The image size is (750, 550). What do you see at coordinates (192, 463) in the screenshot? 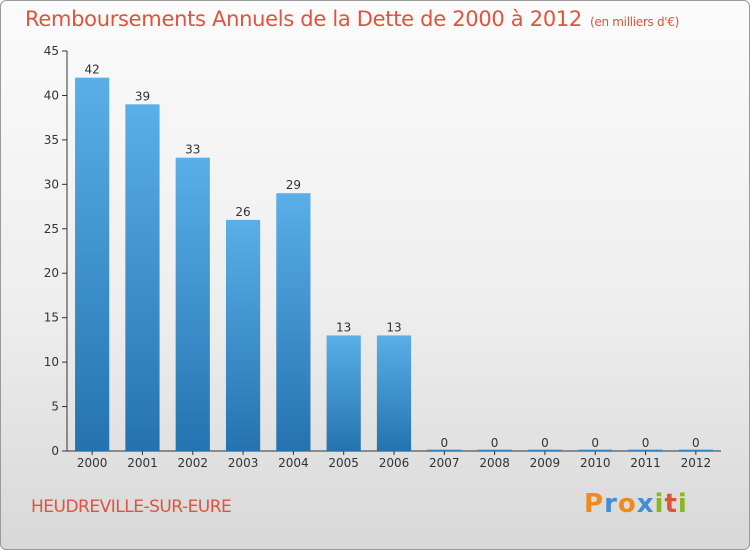
I see `x-tick-label: 2002` at bounding box center [192, 463].